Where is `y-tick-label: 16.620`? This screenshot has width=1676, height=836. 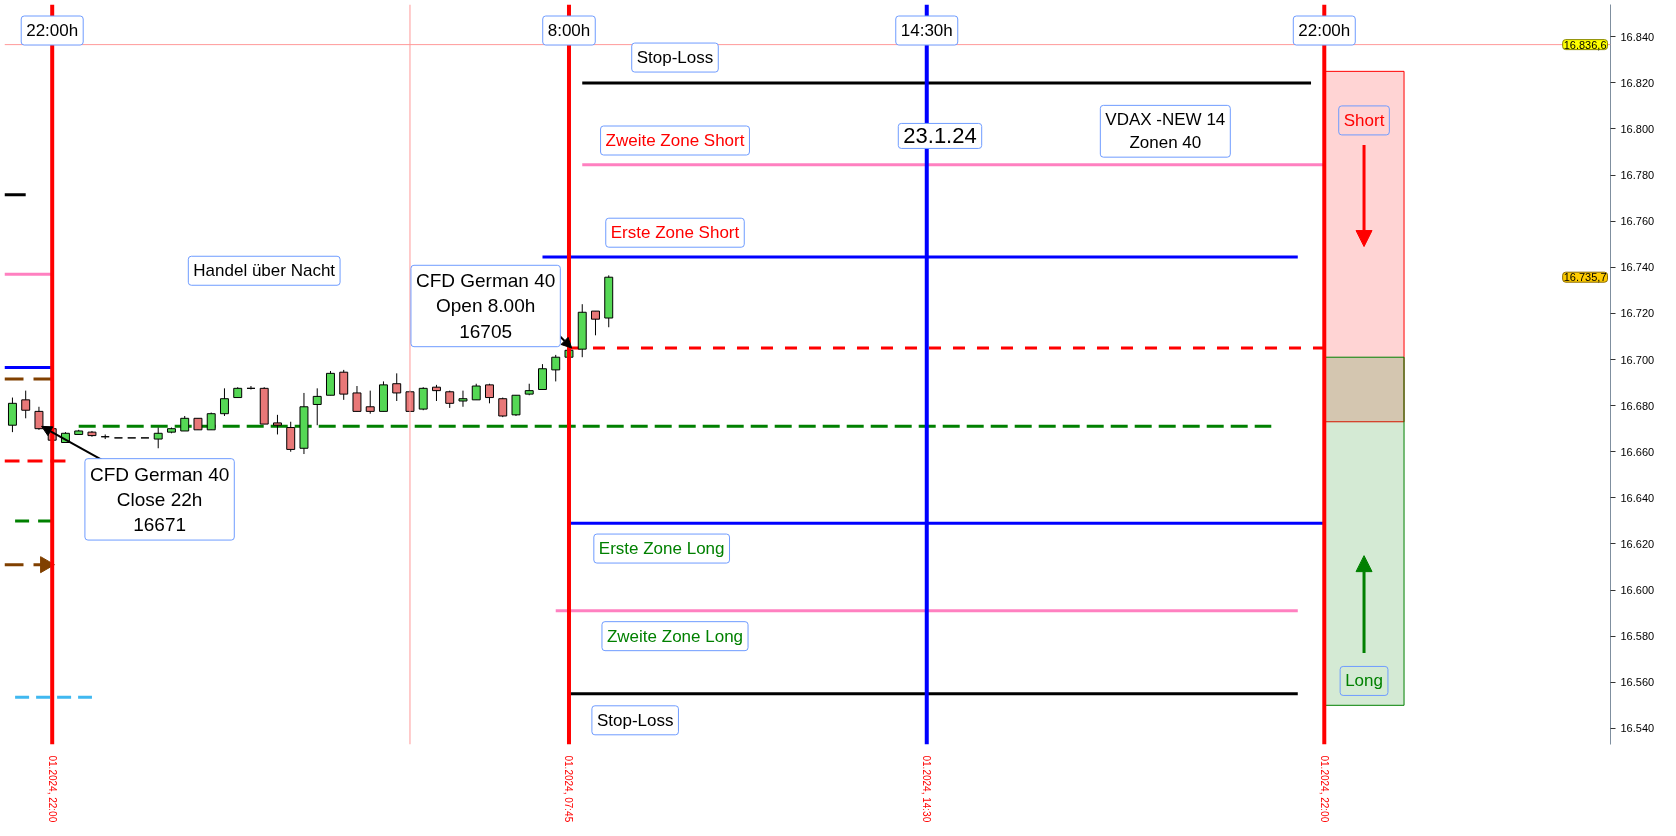 y-tick-label: 16.620 is located at coordinates (1637, 543).